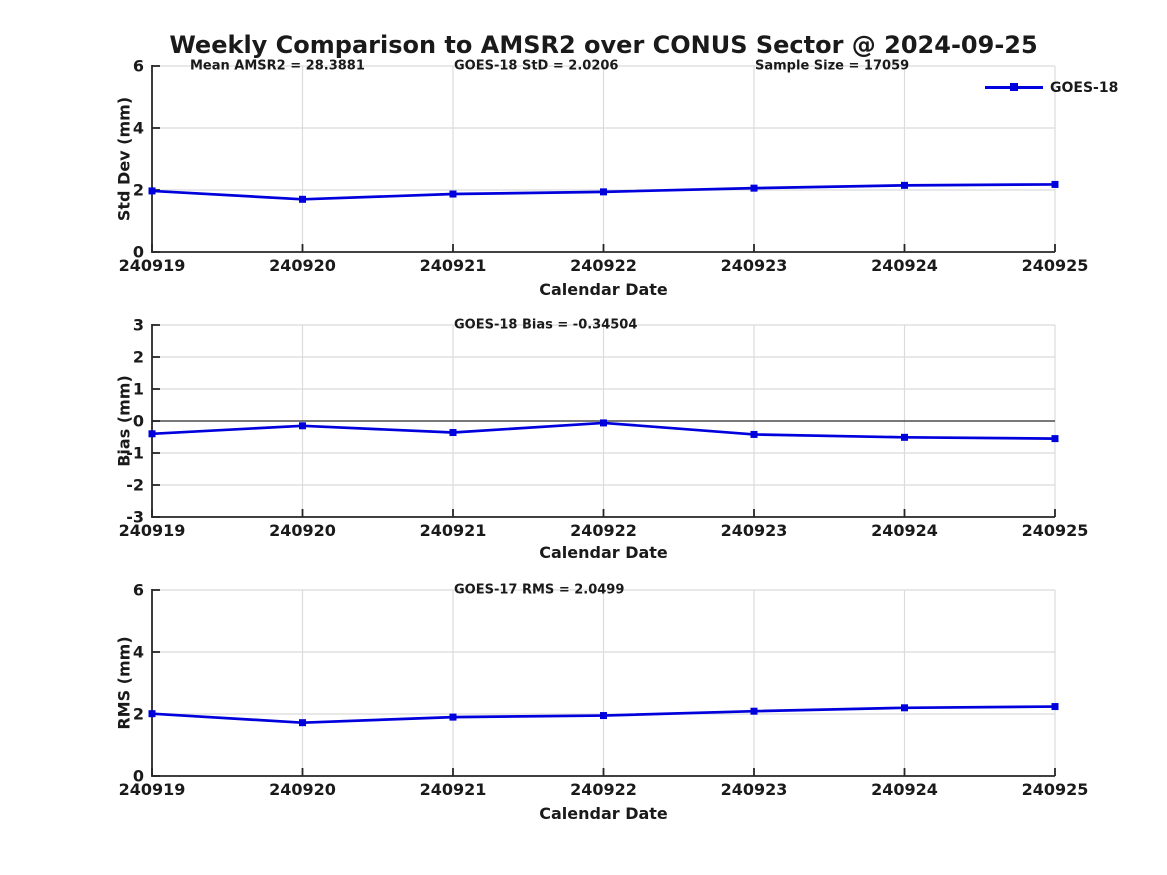 Image resolution: width=1167 pixels, height=875 pixels. What do you see at coordinates (135, 517) in the screenshot?
I see `y-tick-label: -3` at bounding box center [135, 517].